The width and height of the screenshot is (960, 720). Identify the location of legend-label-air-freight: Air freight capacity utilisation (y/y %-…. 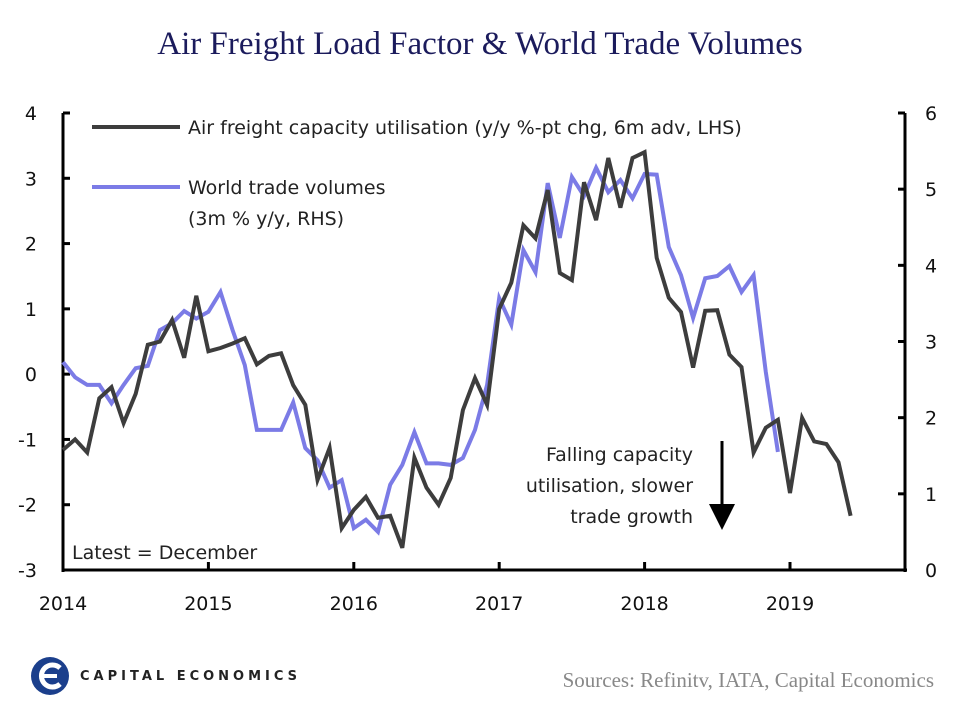
(465, 128).